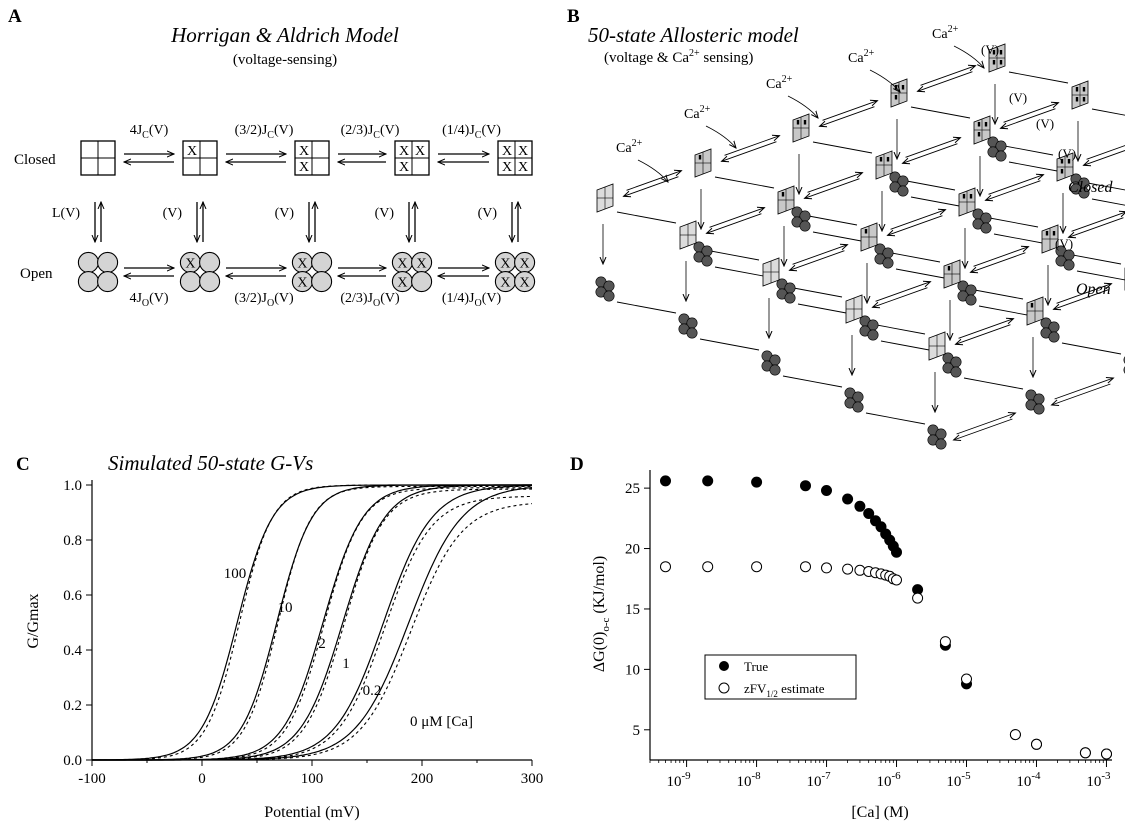 This screenshot has width=1125, height=825. What do you see at coordinates (72, 541) in the screenshot?
I see `y-tick-label: 0.8` at bounding box center [72, 541].